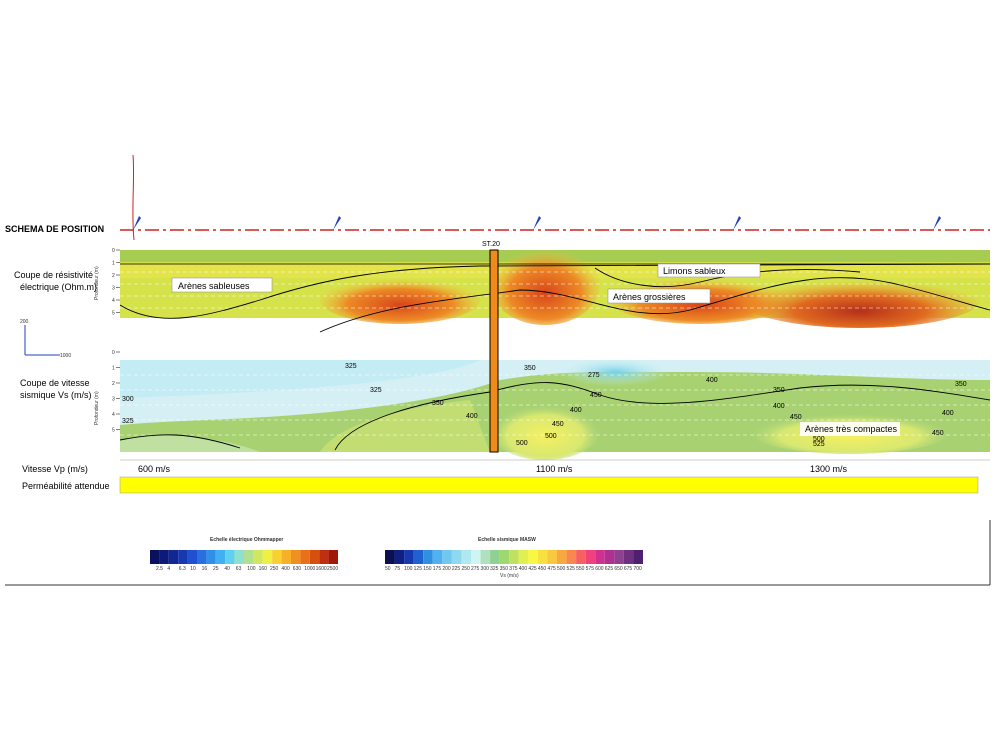  Describe the element at coordinates (332, 569) in the screenshot. I see `legend-tick: 2500` at that location.